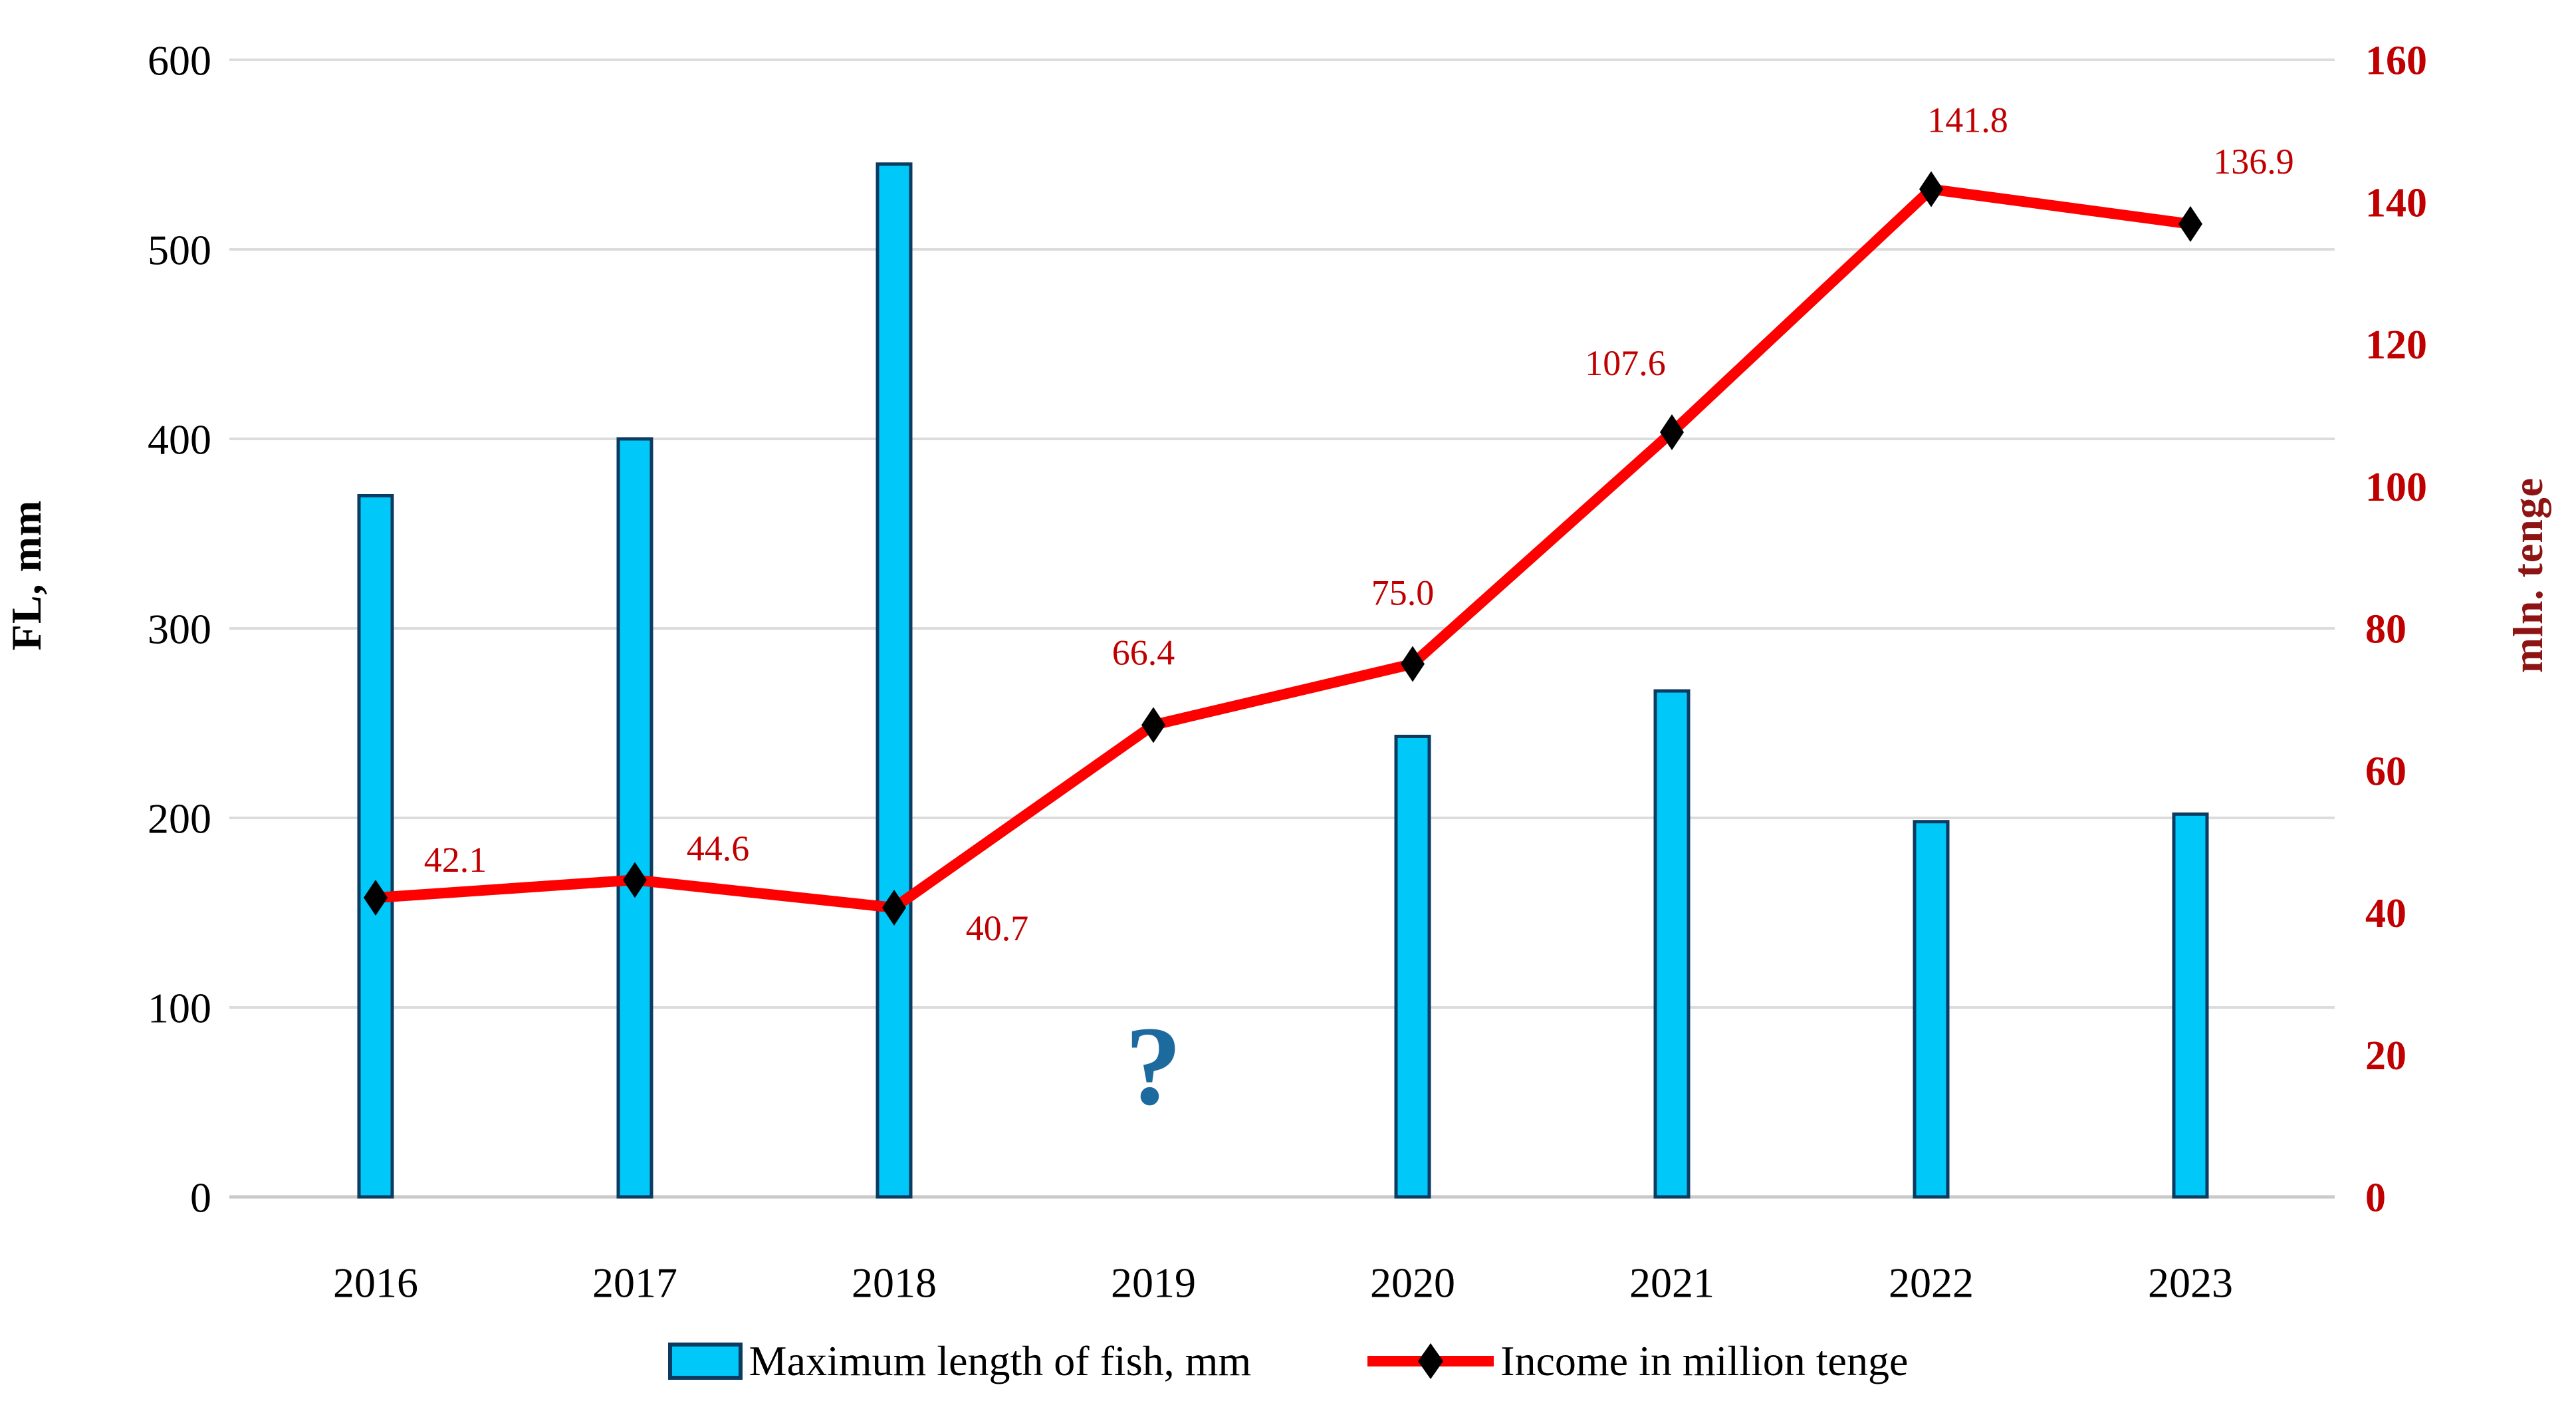 The height and width of the screenshot is (1425, 2576). Describe the element at coordinates (179, 1008) in the screenshot. I see `left-axis-tick-label: 100` at that location.